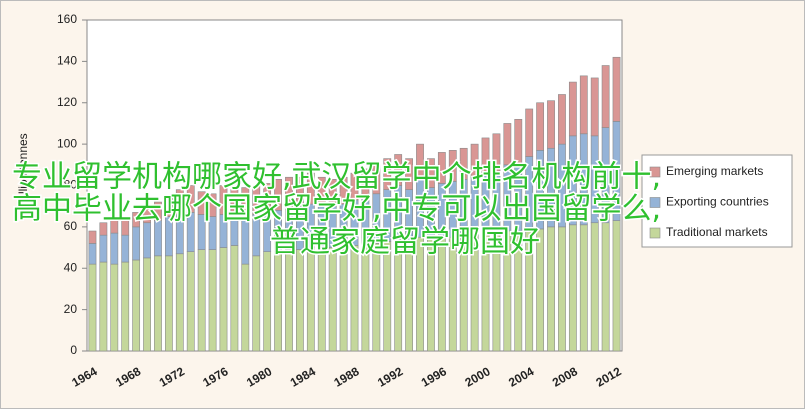 The image size is (805, 414). I want to click on watermark-text: 专业留学机构哪家好,武汉留学中介排名机构前十,, so click(336, 177).